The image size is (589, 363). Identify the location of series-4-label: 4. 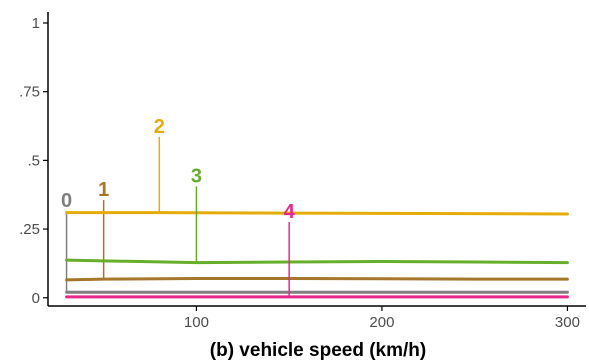
(290, 212).